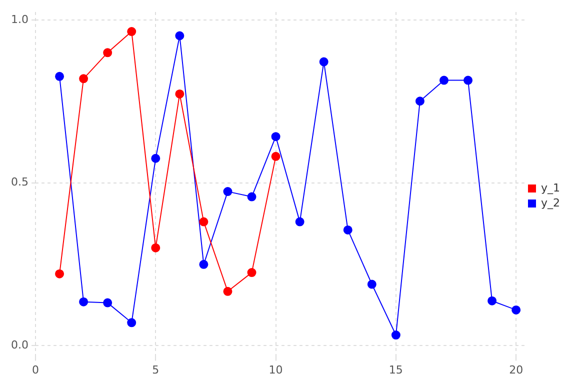 The width and height of the screenshot is (576, 384). I want to click on x-tick-label: 15, so click(395, 369).